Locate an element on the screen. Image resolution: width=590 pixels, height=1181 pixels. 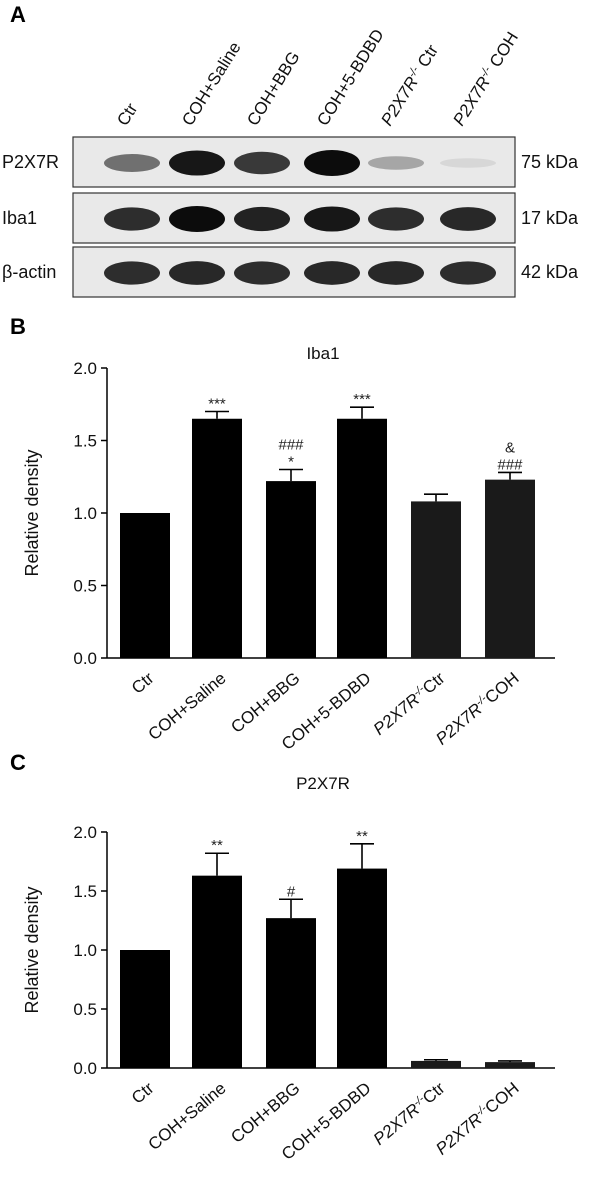
blot-row-label-0: P2X7R is located at coordinates (30, 162).